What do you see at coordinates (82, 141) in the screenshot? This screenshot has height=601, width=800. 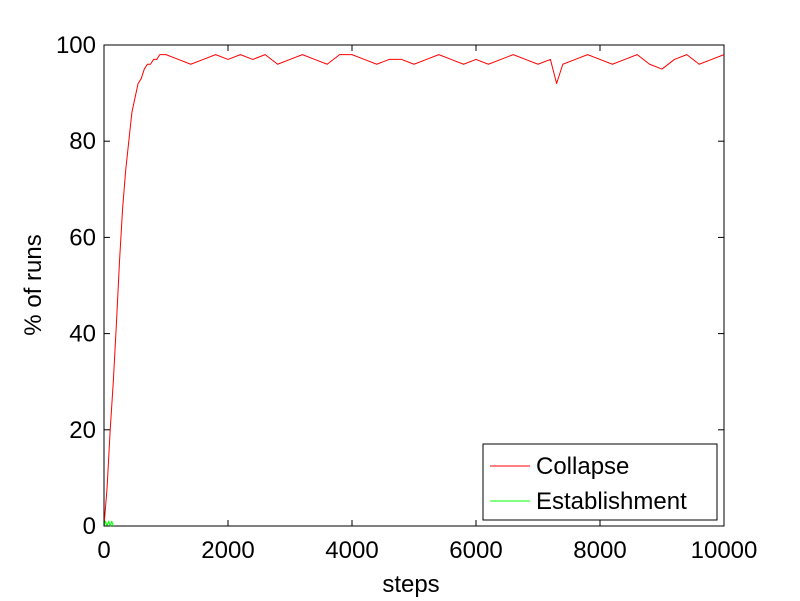 I see `y-tick-label: 80` at bounding box center [82, 141].